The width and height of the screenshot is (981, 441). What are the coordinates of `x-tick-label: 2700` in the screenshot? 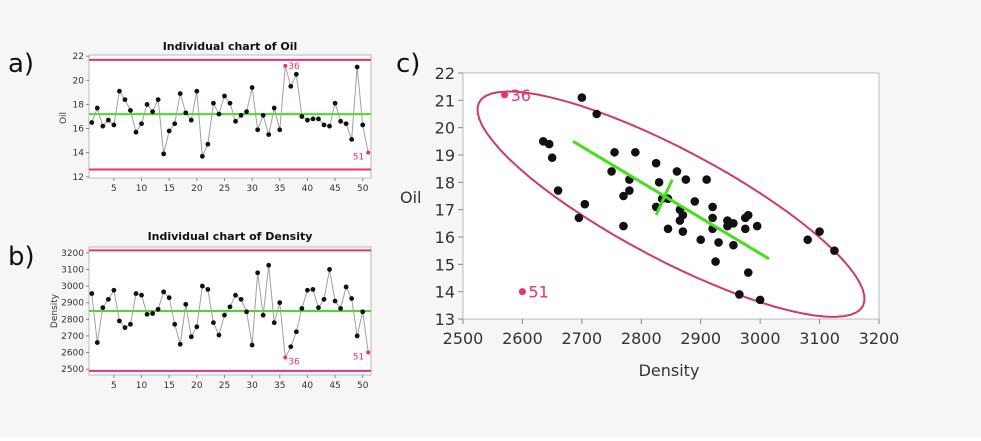 It's located at (581, 338).